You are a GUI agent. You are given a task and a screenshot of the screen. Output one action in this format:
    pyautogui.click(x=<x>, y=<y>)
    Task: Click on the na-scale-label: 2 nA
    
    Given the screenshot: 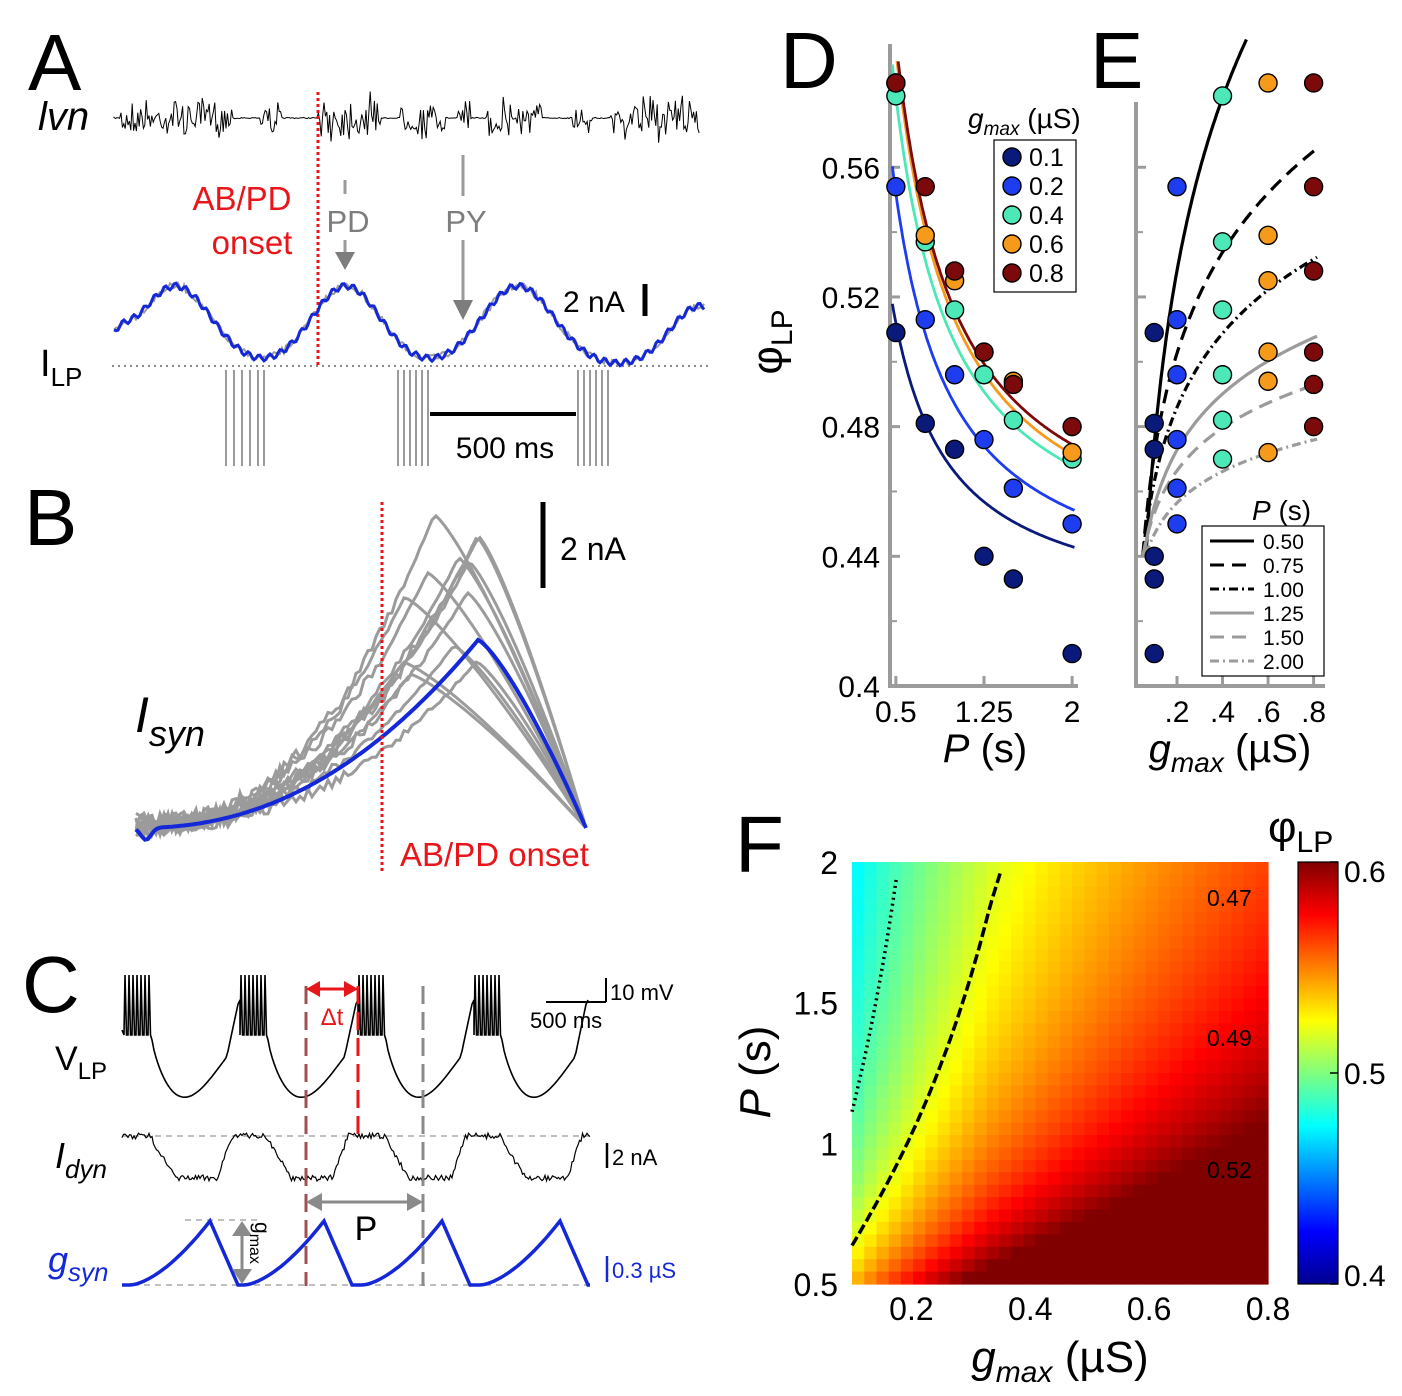 What is the action you would take?
    pyautogui.click(x=635, y=1157)
    